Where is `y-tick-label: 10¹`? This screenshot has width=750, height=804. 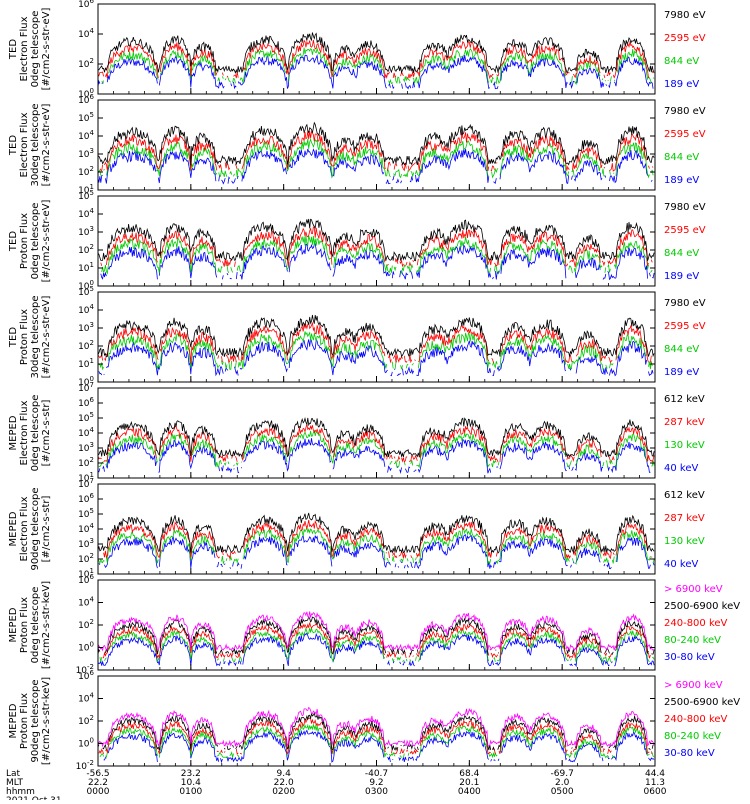 y-tick-label: 10¹ is located at coordinates (86, 363).